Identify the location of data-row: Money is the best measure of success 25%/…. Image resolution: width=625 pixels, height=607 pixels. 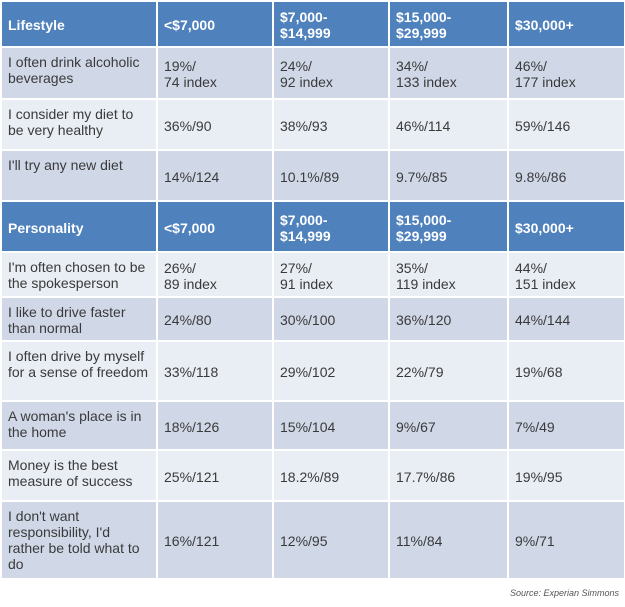
(312, 475).